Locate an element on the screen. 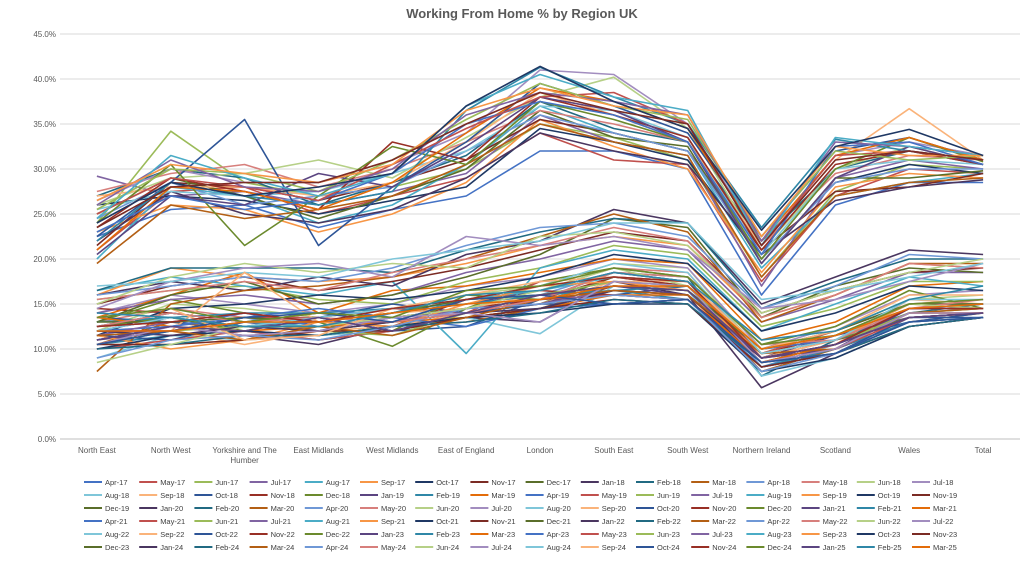  legend-label: Nov-22 is located at coordinates (283, 534).